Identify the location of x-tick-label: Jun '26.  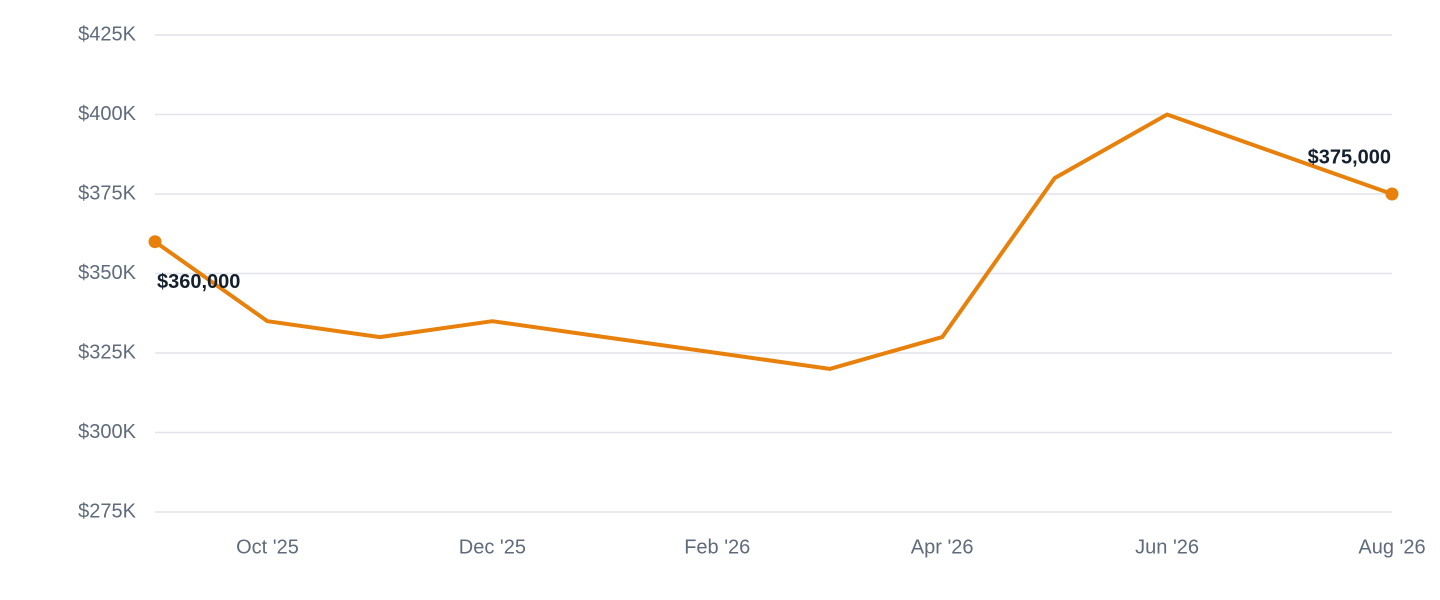
(1167, 547).